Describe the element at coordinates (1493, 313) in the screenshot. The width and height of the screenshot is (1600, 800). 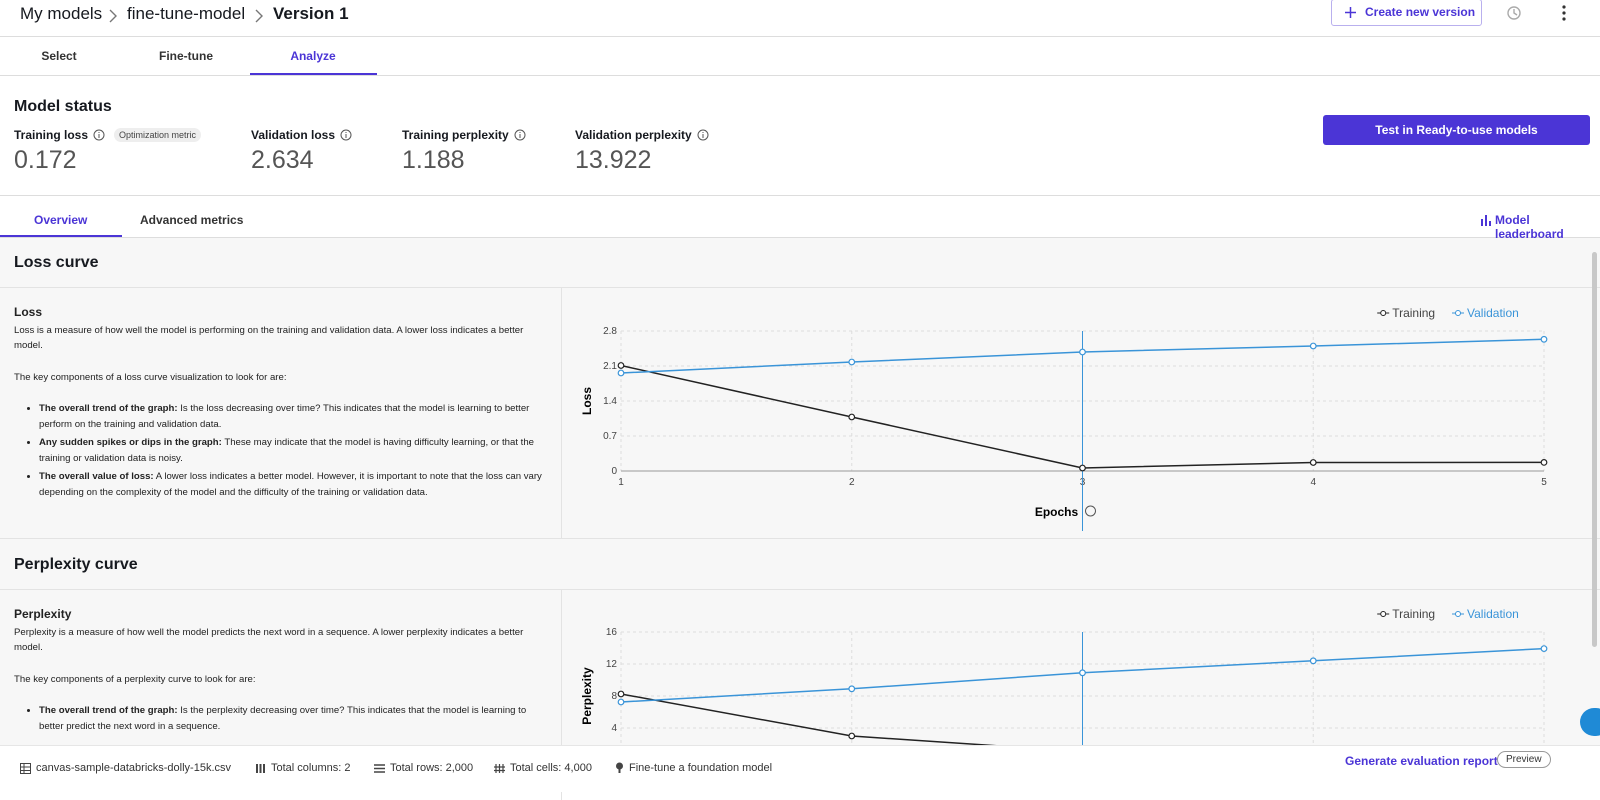
I see `legend-label: Validation` at that location.